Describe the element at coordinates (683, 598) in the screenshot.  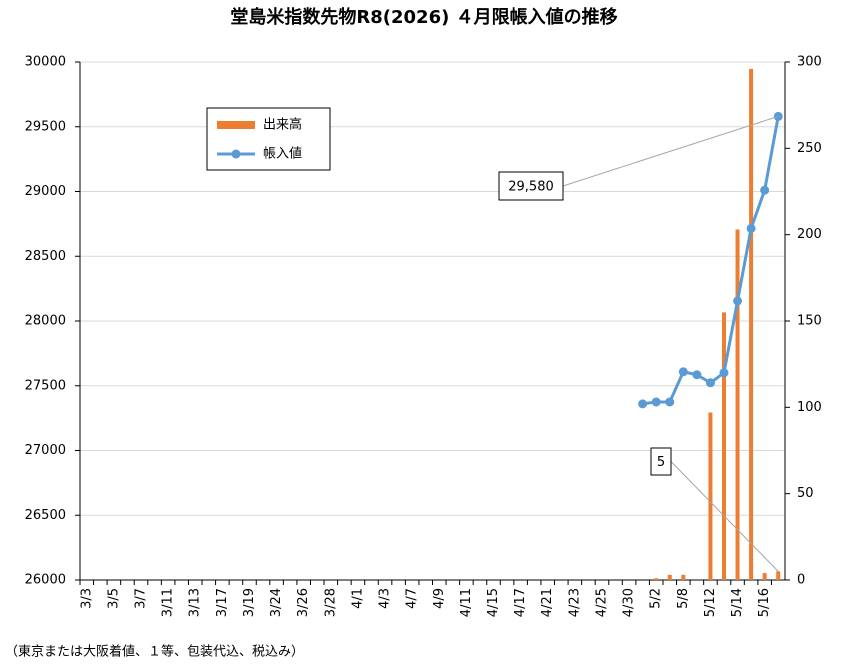
I see `x-tick-label: 5/8` at that location.